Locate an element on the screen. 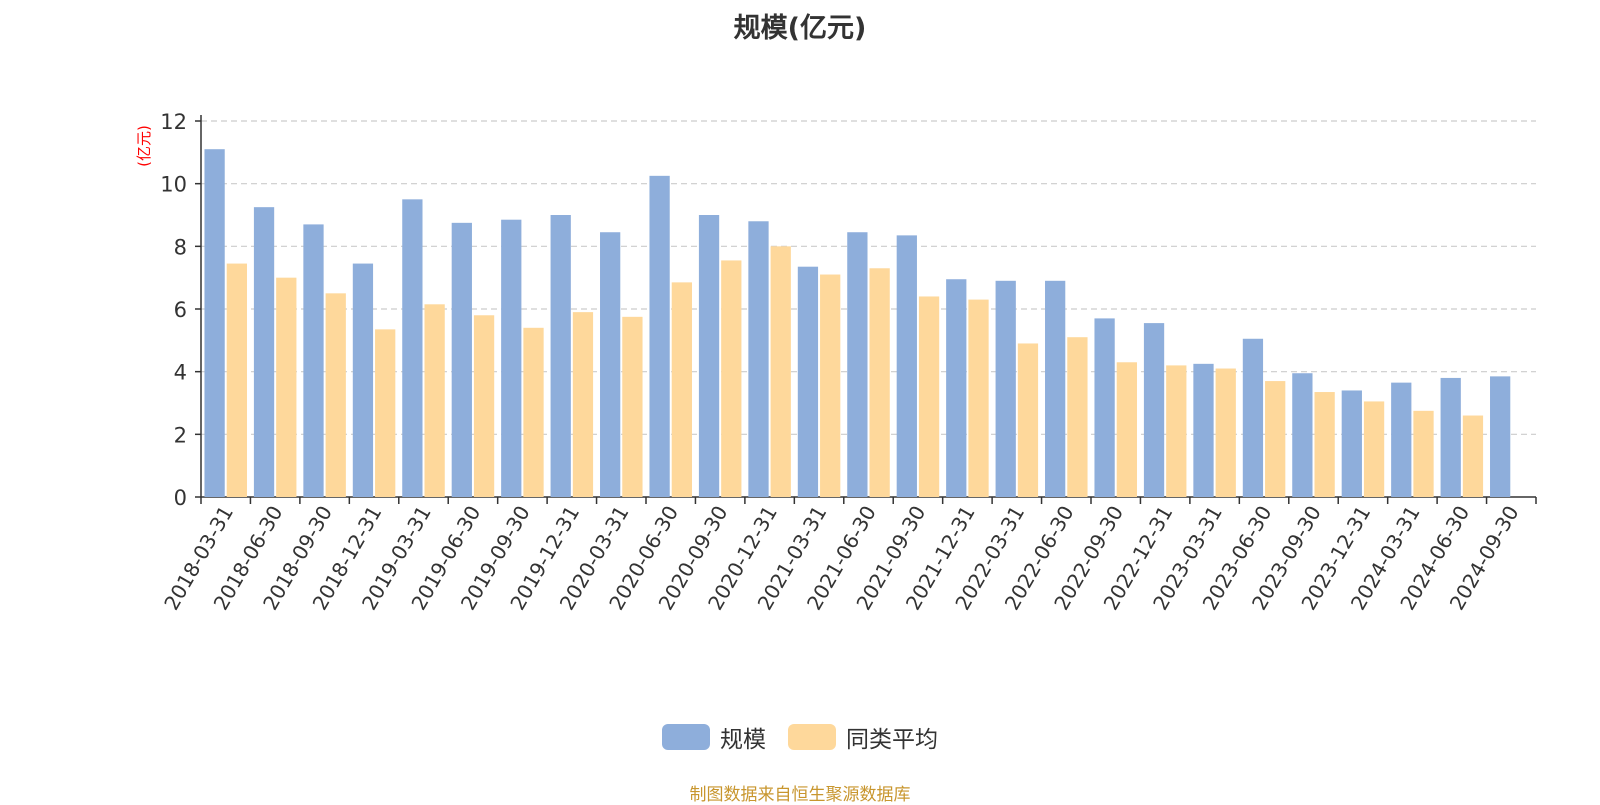 The width and height of the screenshot is (1600, 805). chart-title: 规模(亿元) is located at coordinates (800, 28).